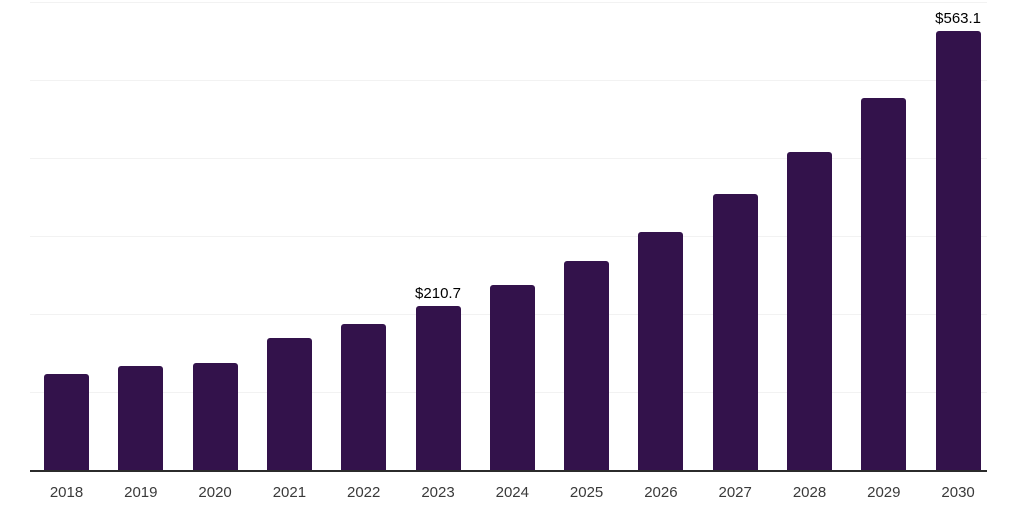 The height and width of the screenshot is (512, 1024). I want to click on bar-2026, so click(661, 350).